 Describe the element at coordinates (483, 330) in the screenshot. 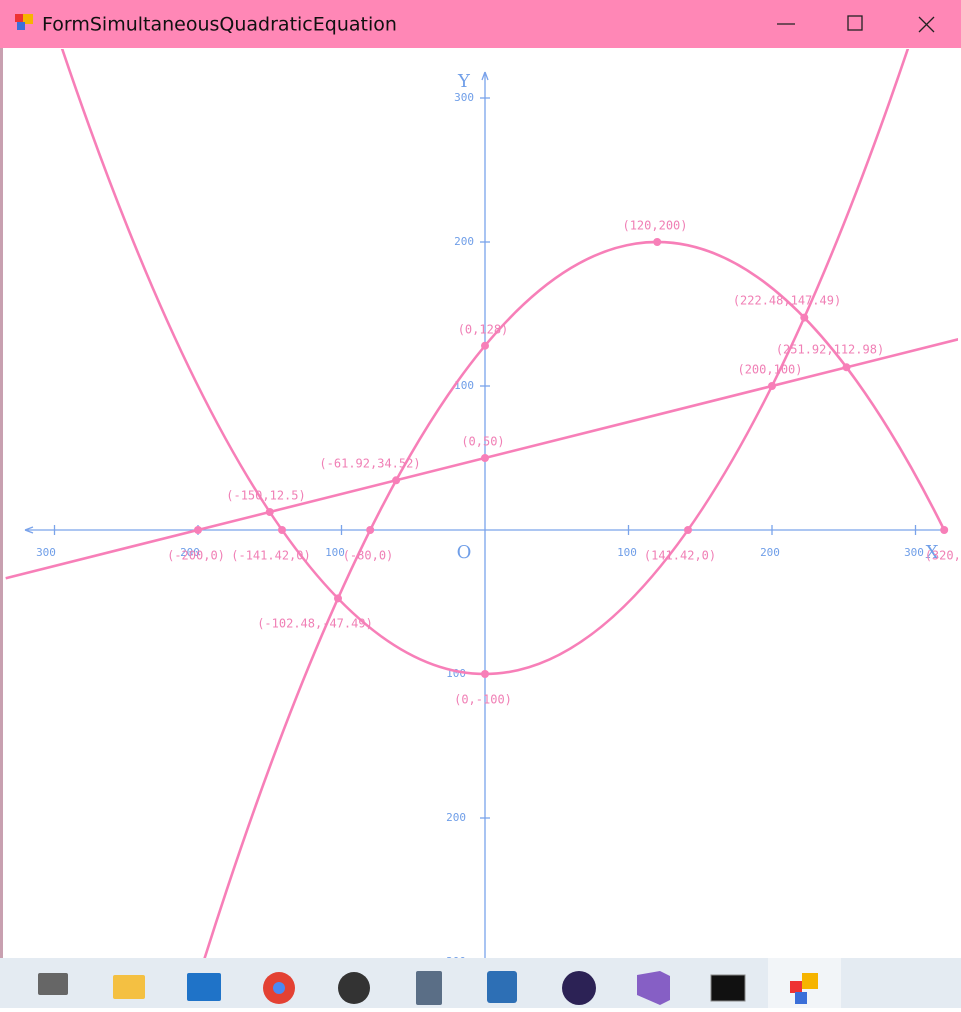

I see `point-label: (0,128)` at that location.